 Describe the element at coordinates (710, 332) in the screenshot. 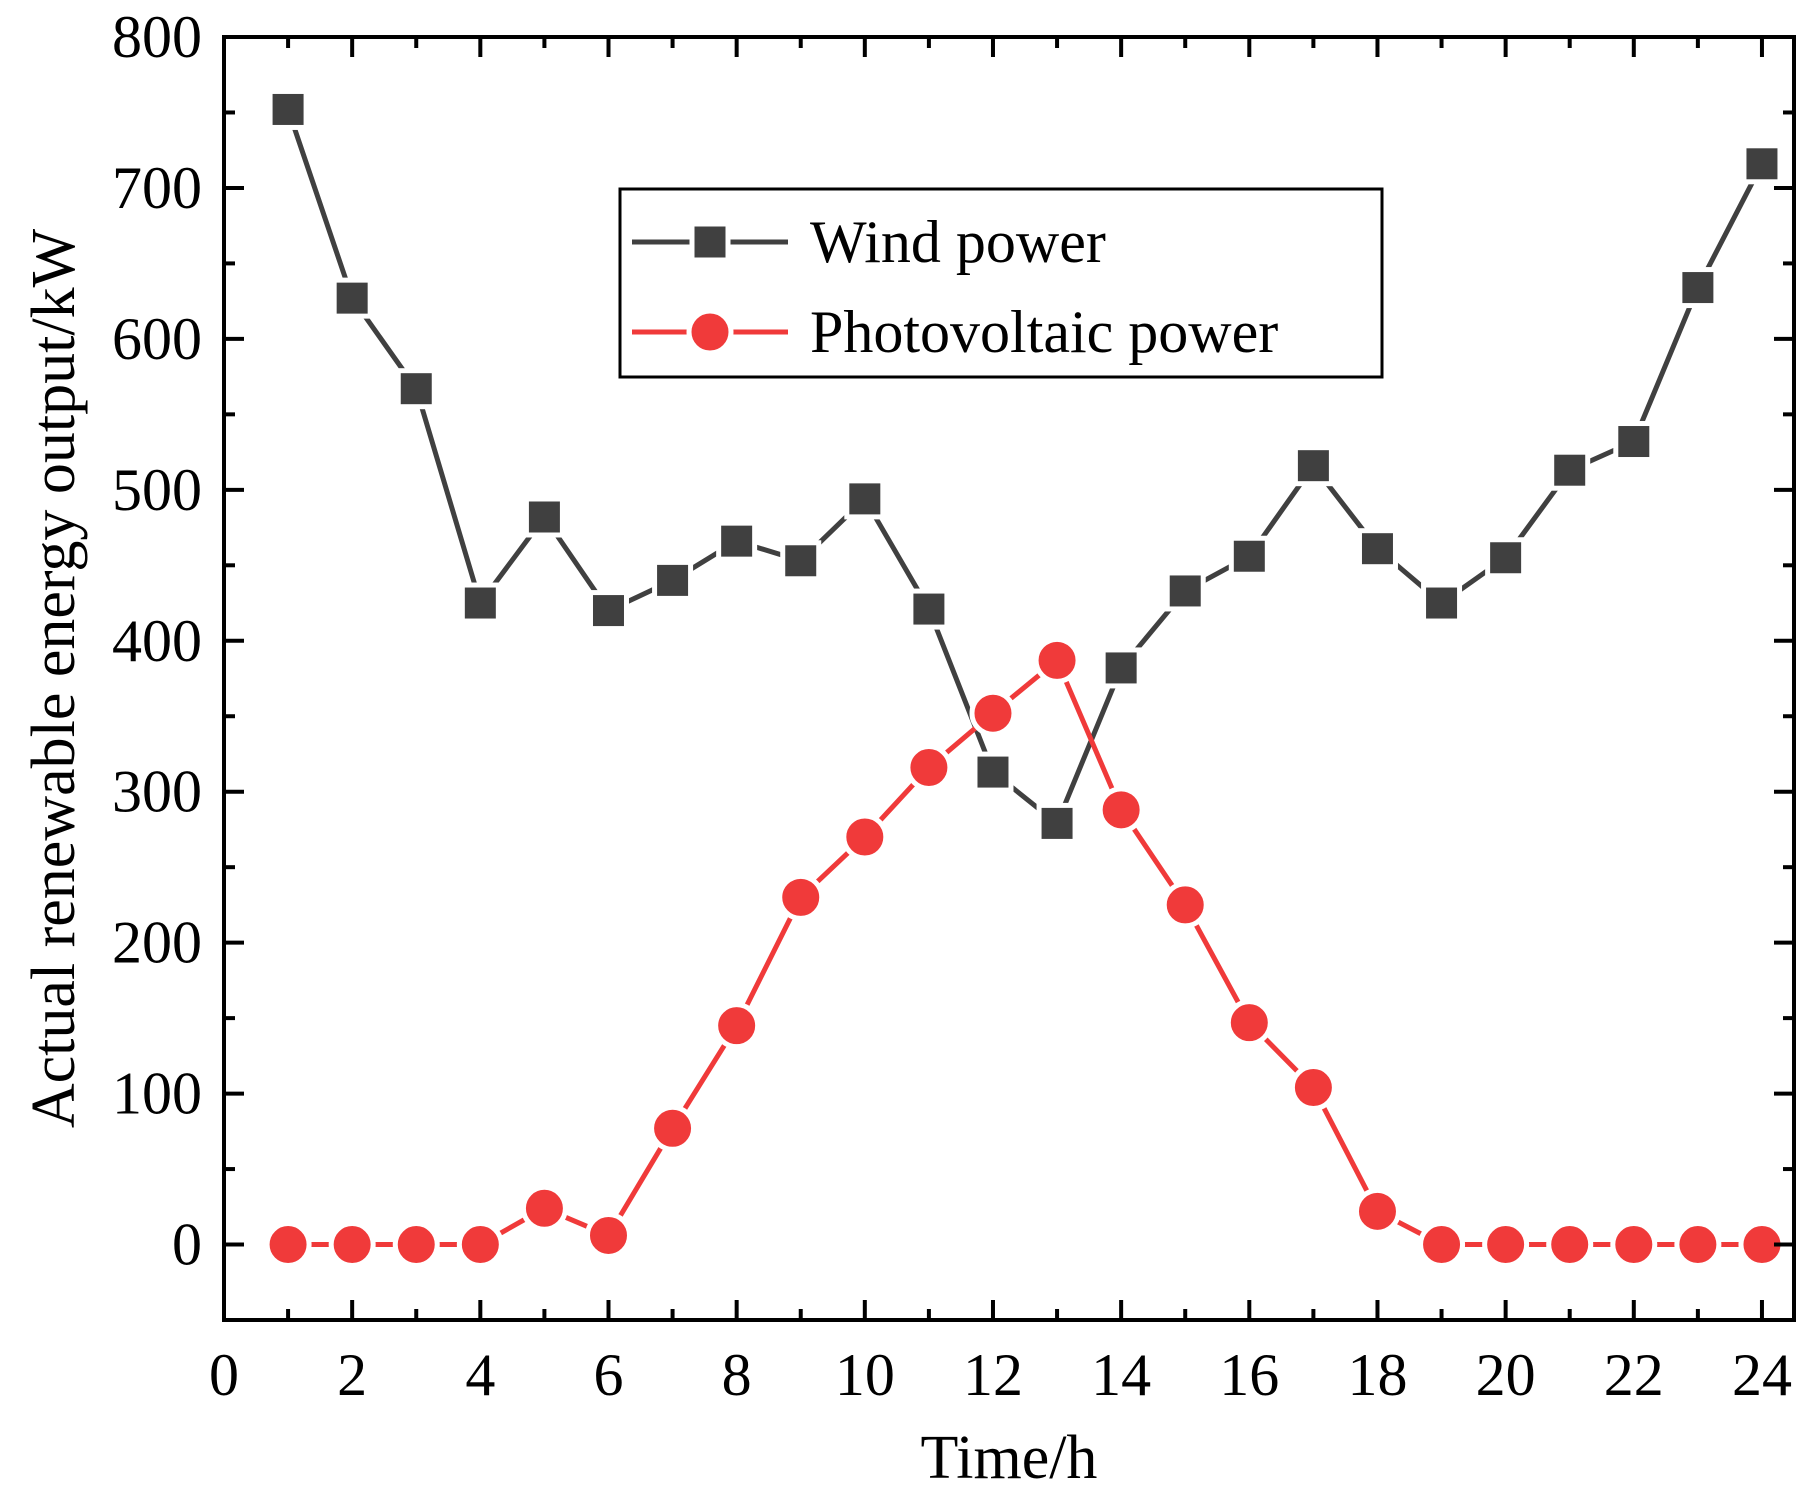

I see `legend-photovoltaic-power-marker` at that location.